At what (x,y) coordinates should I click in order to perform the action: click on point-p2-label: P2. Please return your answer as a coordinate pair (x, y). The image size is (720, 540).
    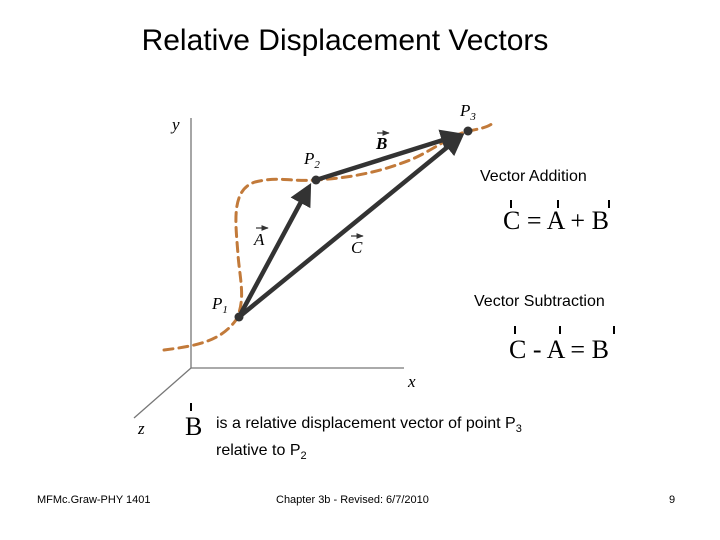
    Looking at the image, I should click on (311, 160).